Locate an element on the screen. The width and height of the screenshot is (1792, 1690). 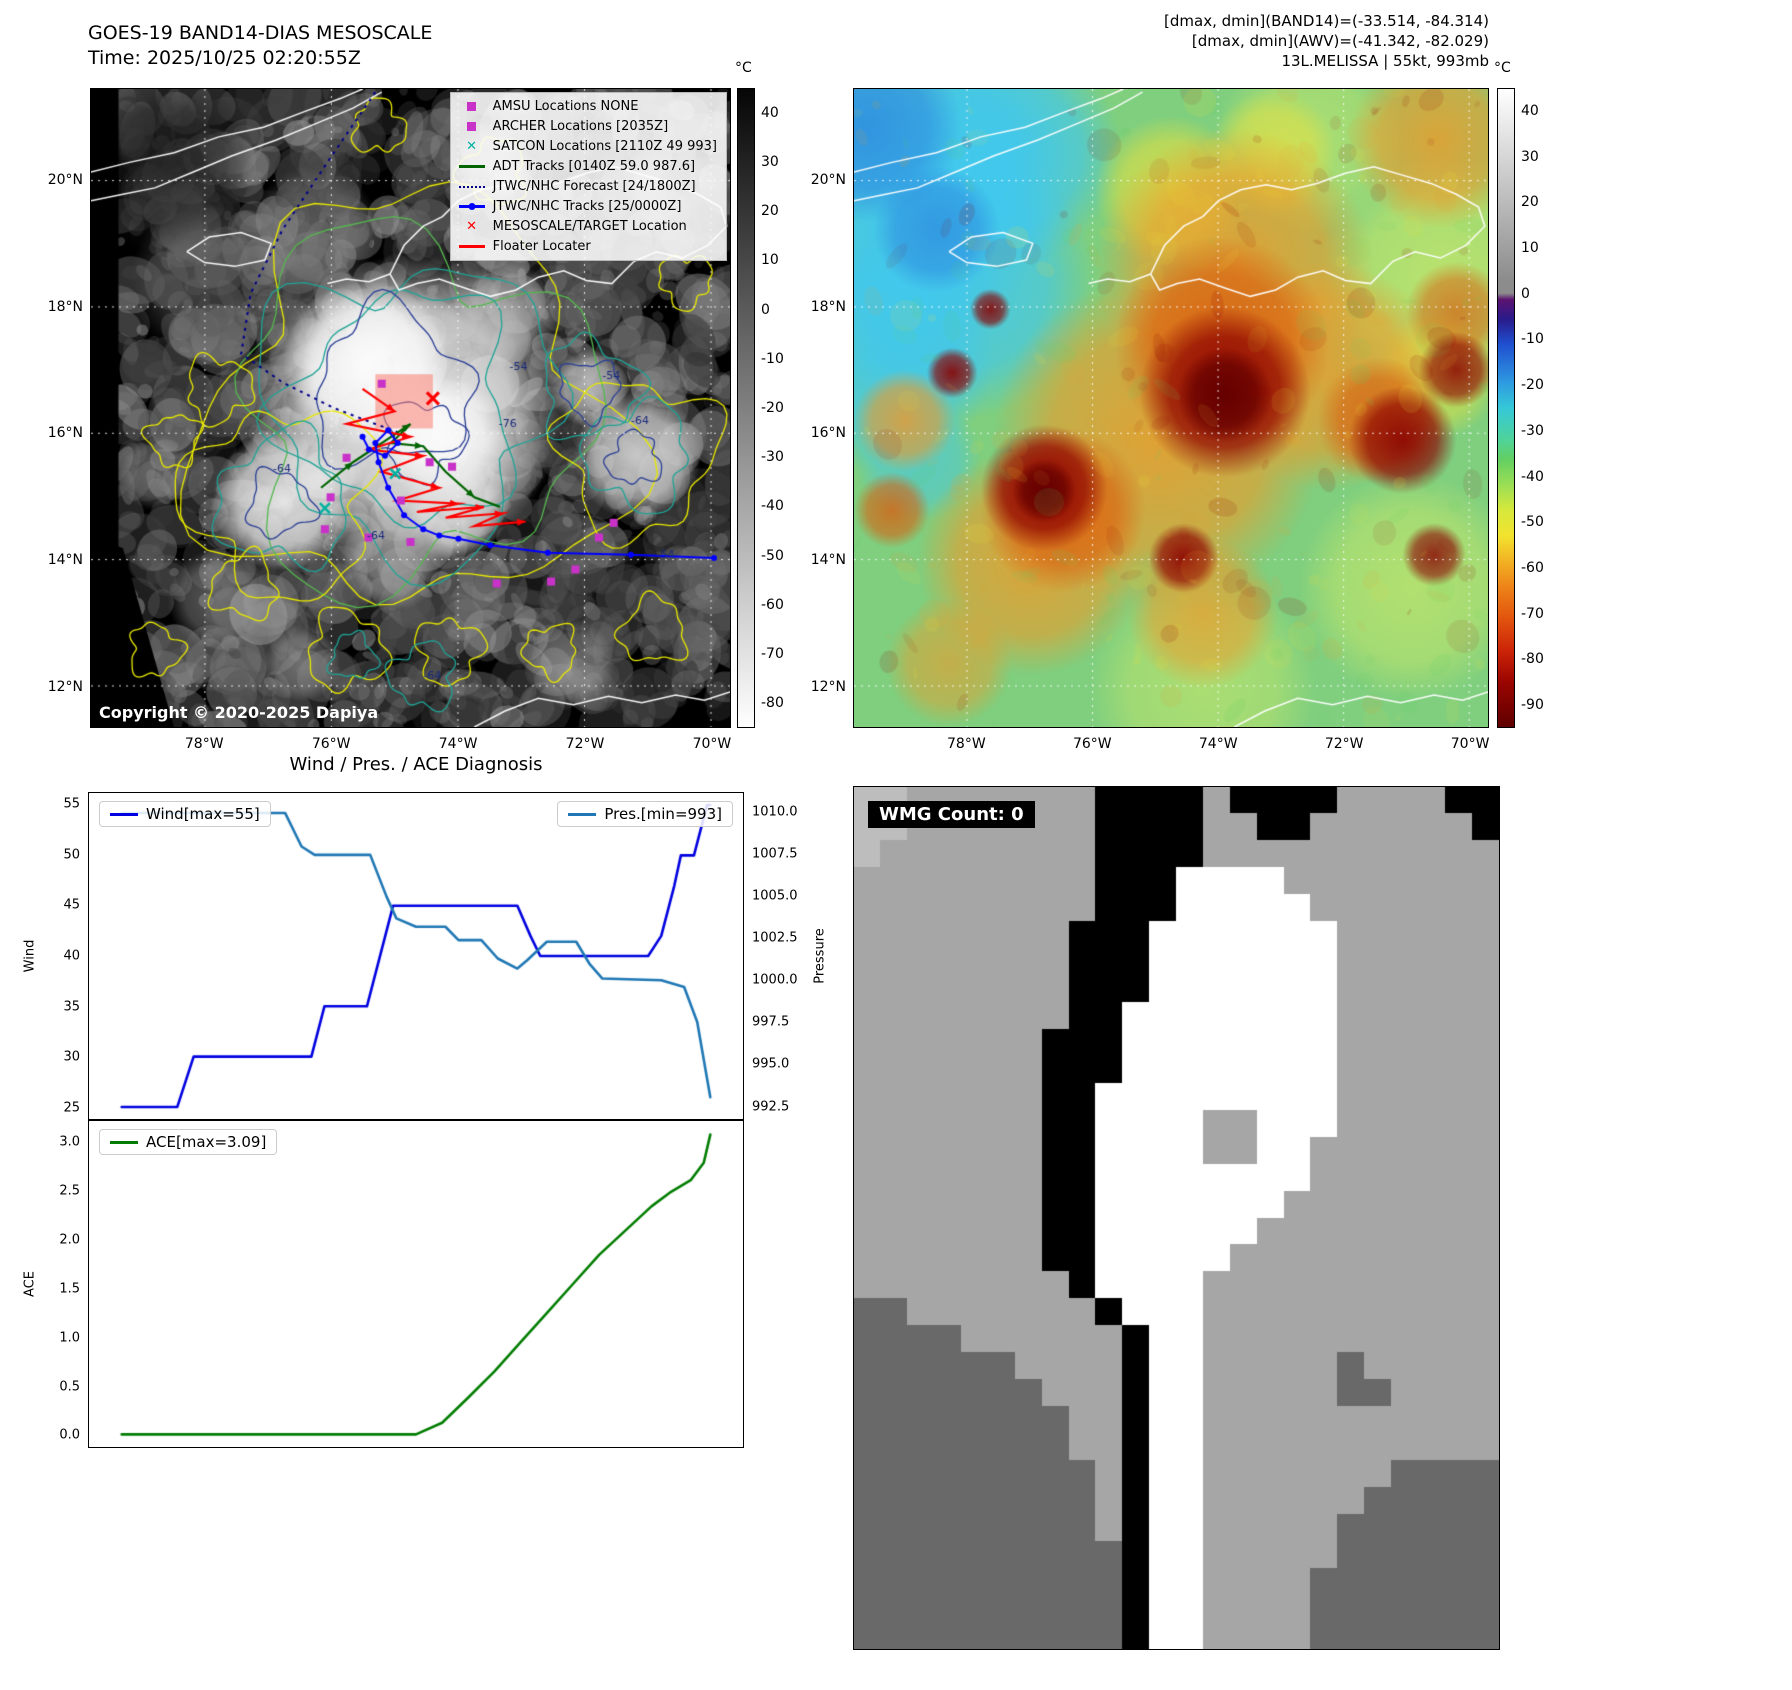
awv-lon-tick-label: 74°W is located at coordinates (1218, 744).